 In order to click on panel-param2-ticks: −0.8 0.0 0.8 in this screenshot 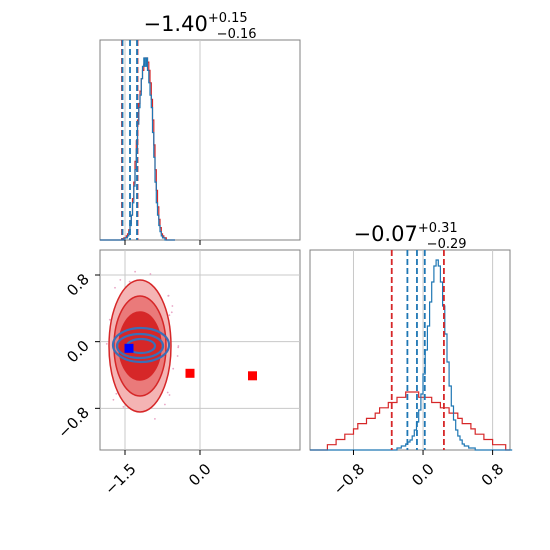, I will do `click(419, 474)`.